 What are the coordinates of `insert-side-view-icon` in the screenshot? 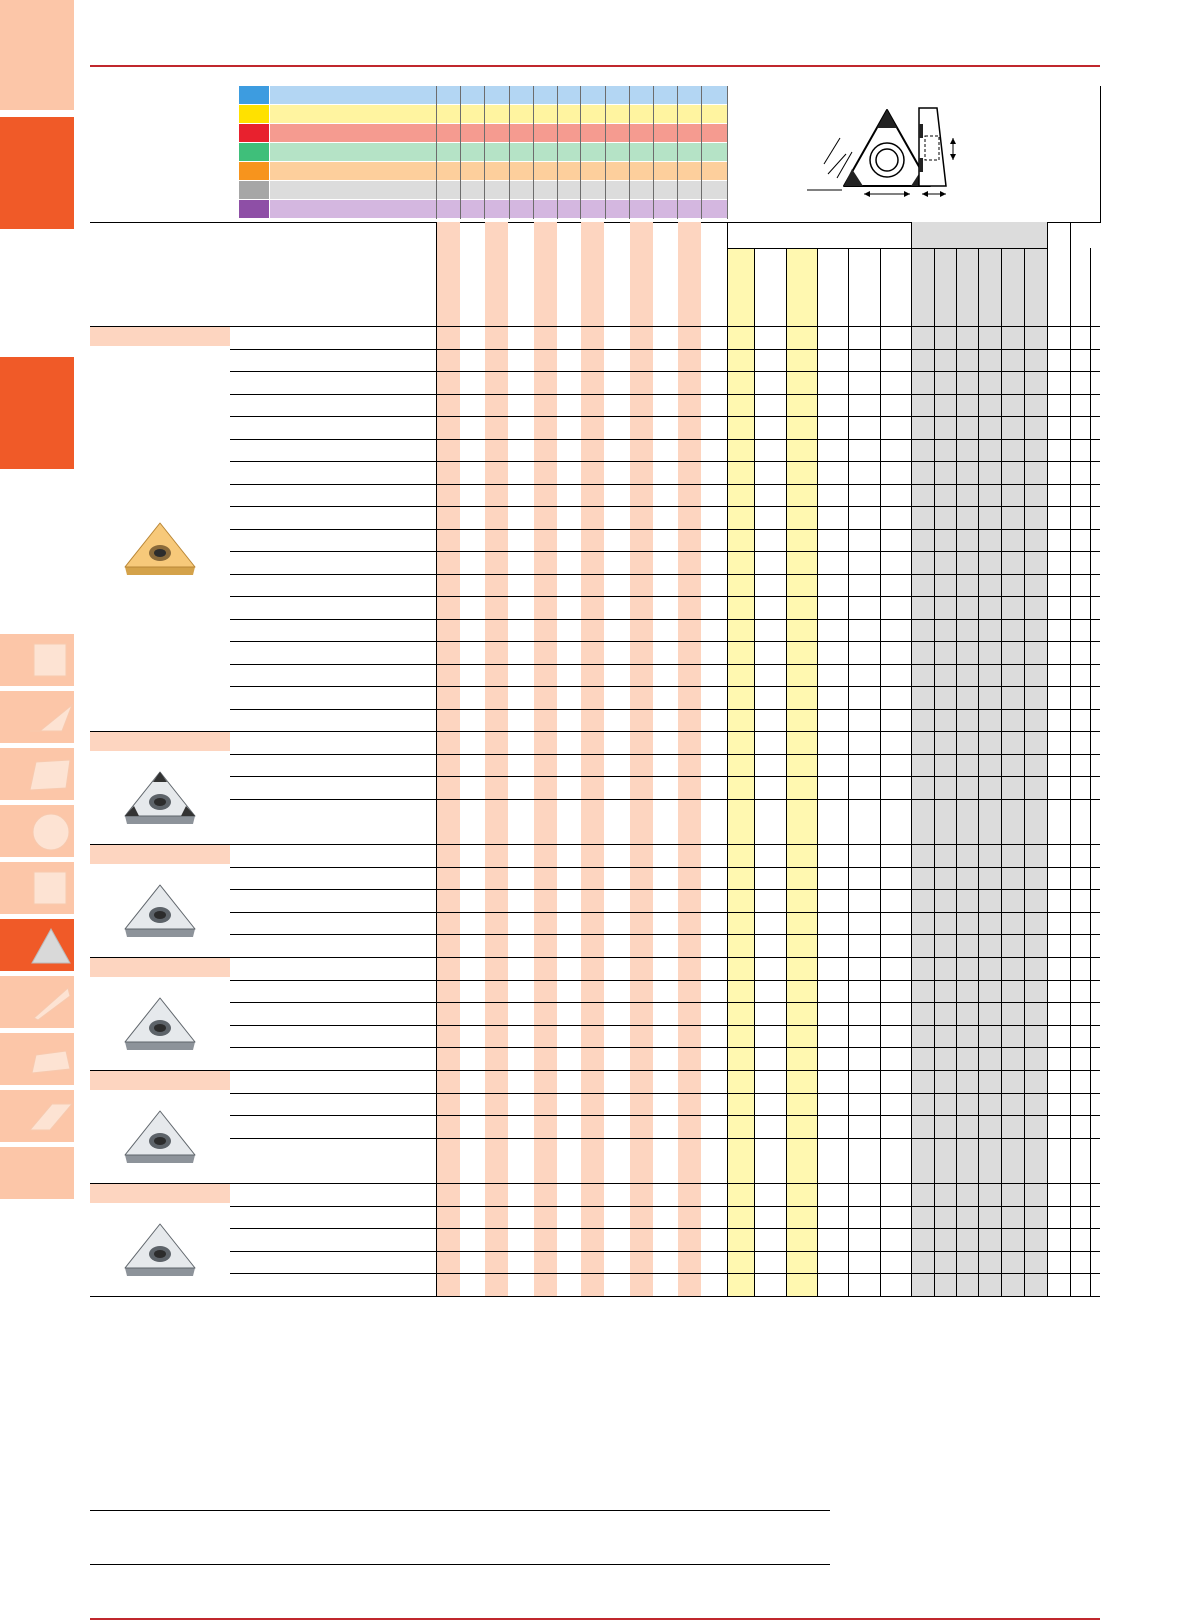 It's located at (937, 152).